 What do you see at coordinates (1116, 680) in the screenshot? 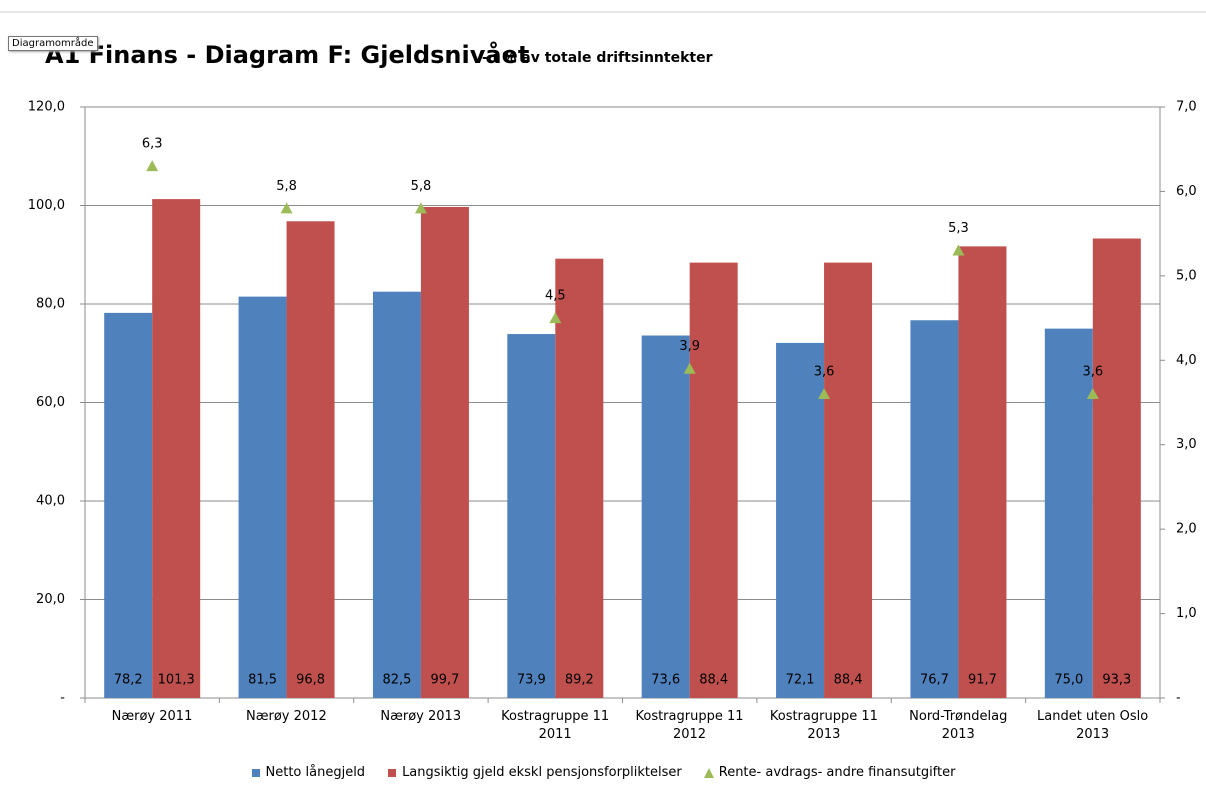
I see `data-label: 93,3` at bounding box center [1116, 680].